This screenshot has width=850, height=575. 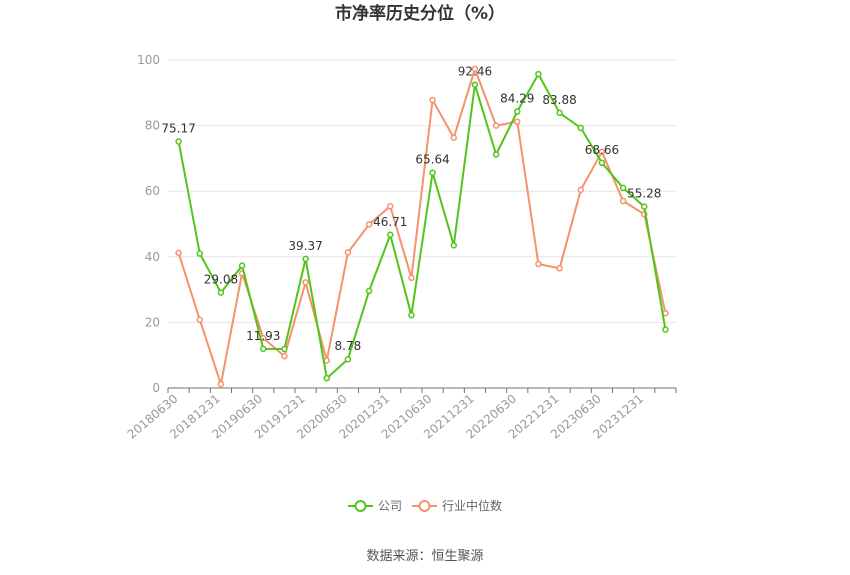 What do you see at coordinates (390, 506) in the screenshot?
I see `legend-label: 公司` at bounding box center [390, 506].